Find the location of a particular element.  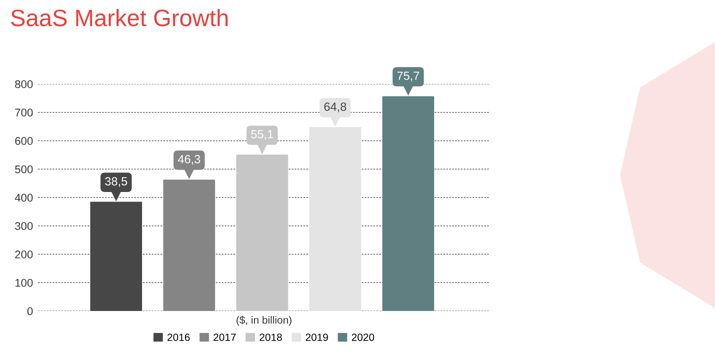

annotation: 75,7 is located at coordinates (408, 77).